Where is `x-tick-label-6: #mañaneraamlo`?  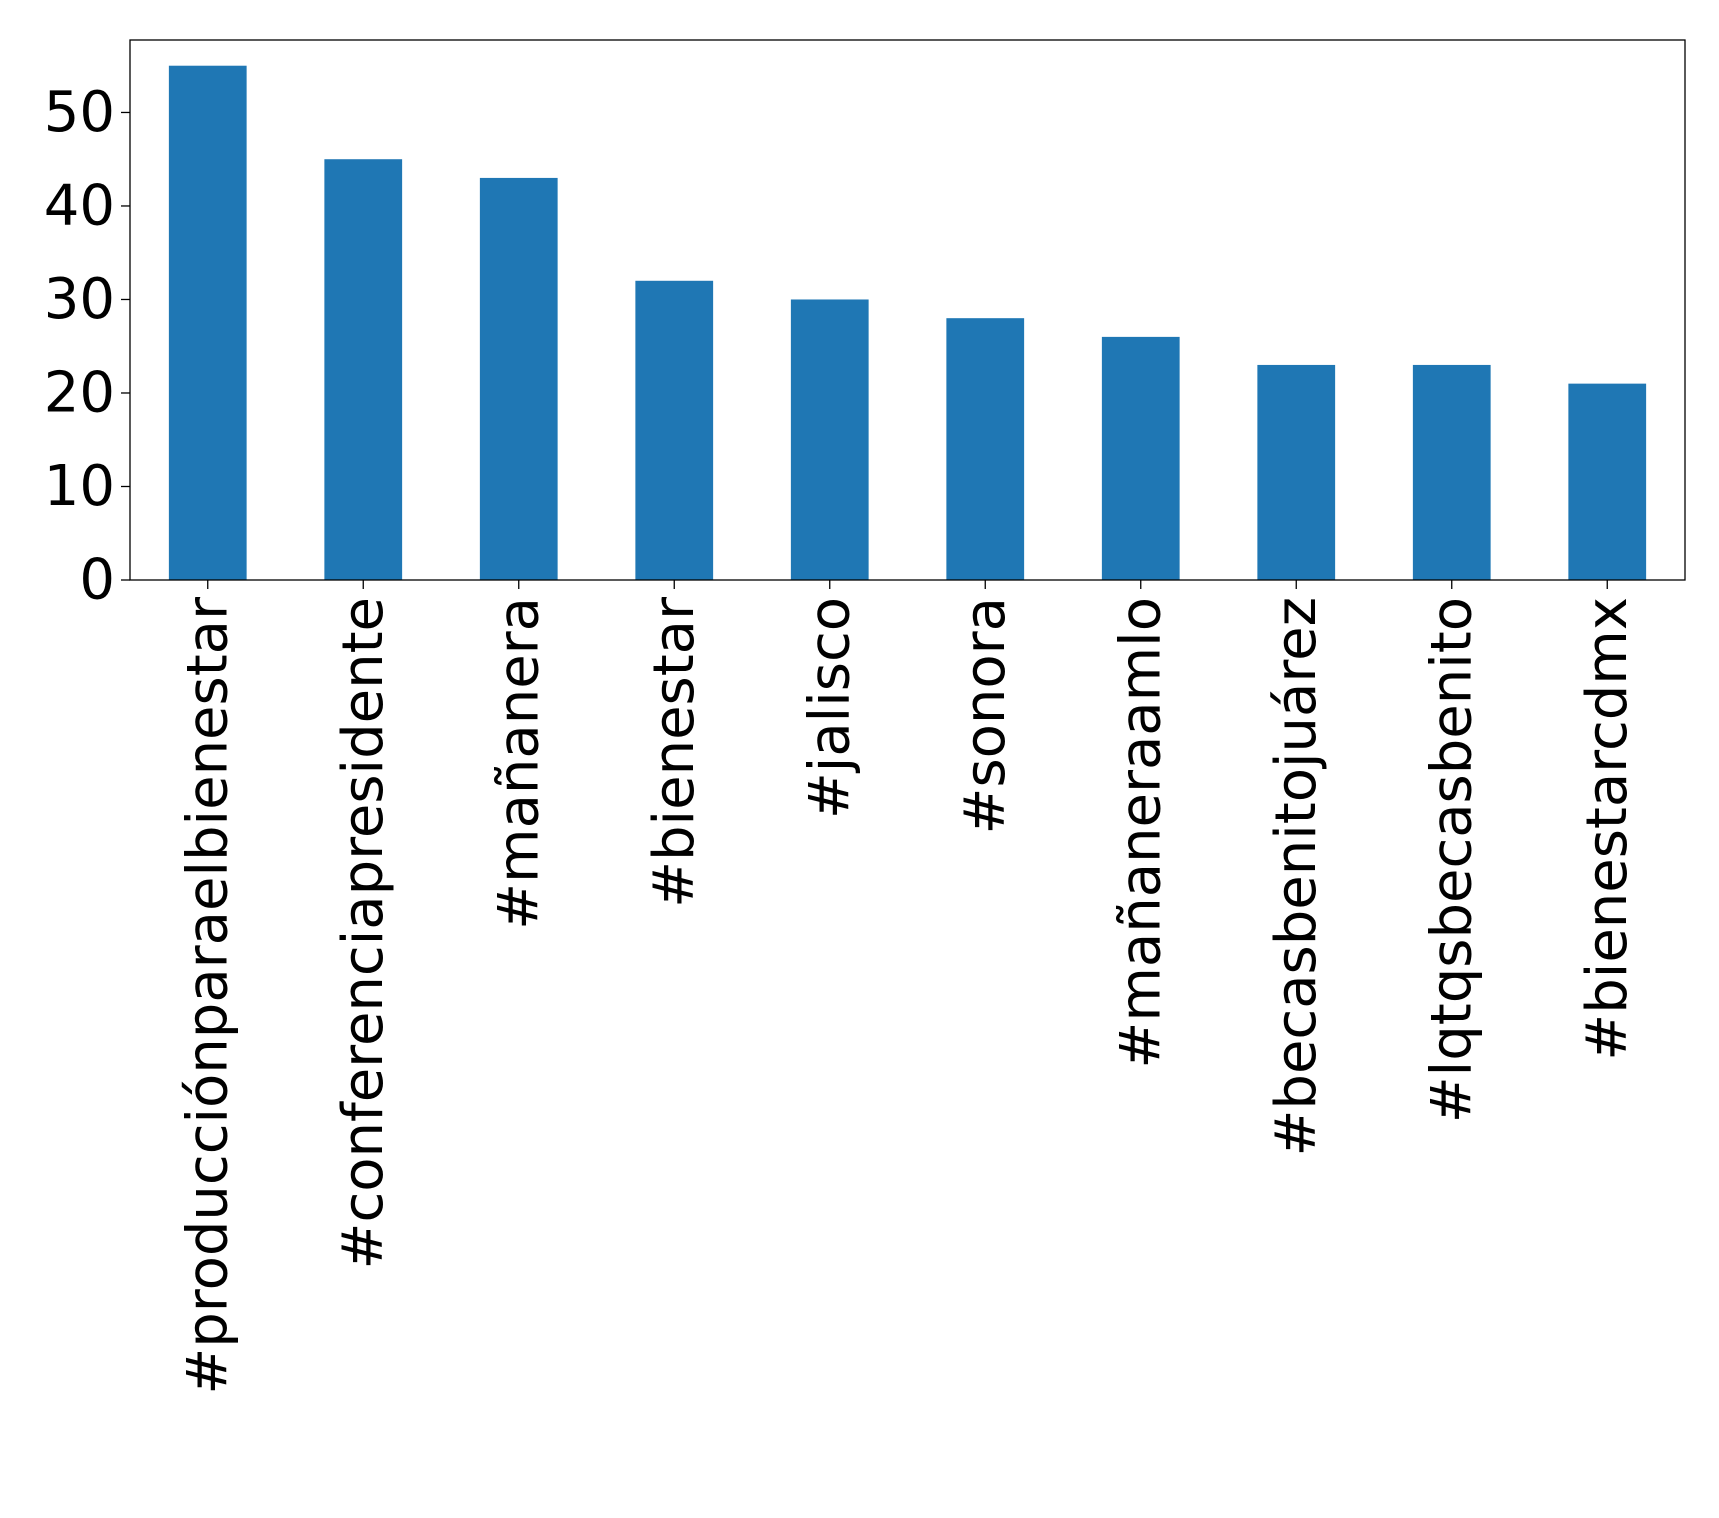 x-tick-label-6: #mañaneraamlo is located at coordinates (1140, 833).